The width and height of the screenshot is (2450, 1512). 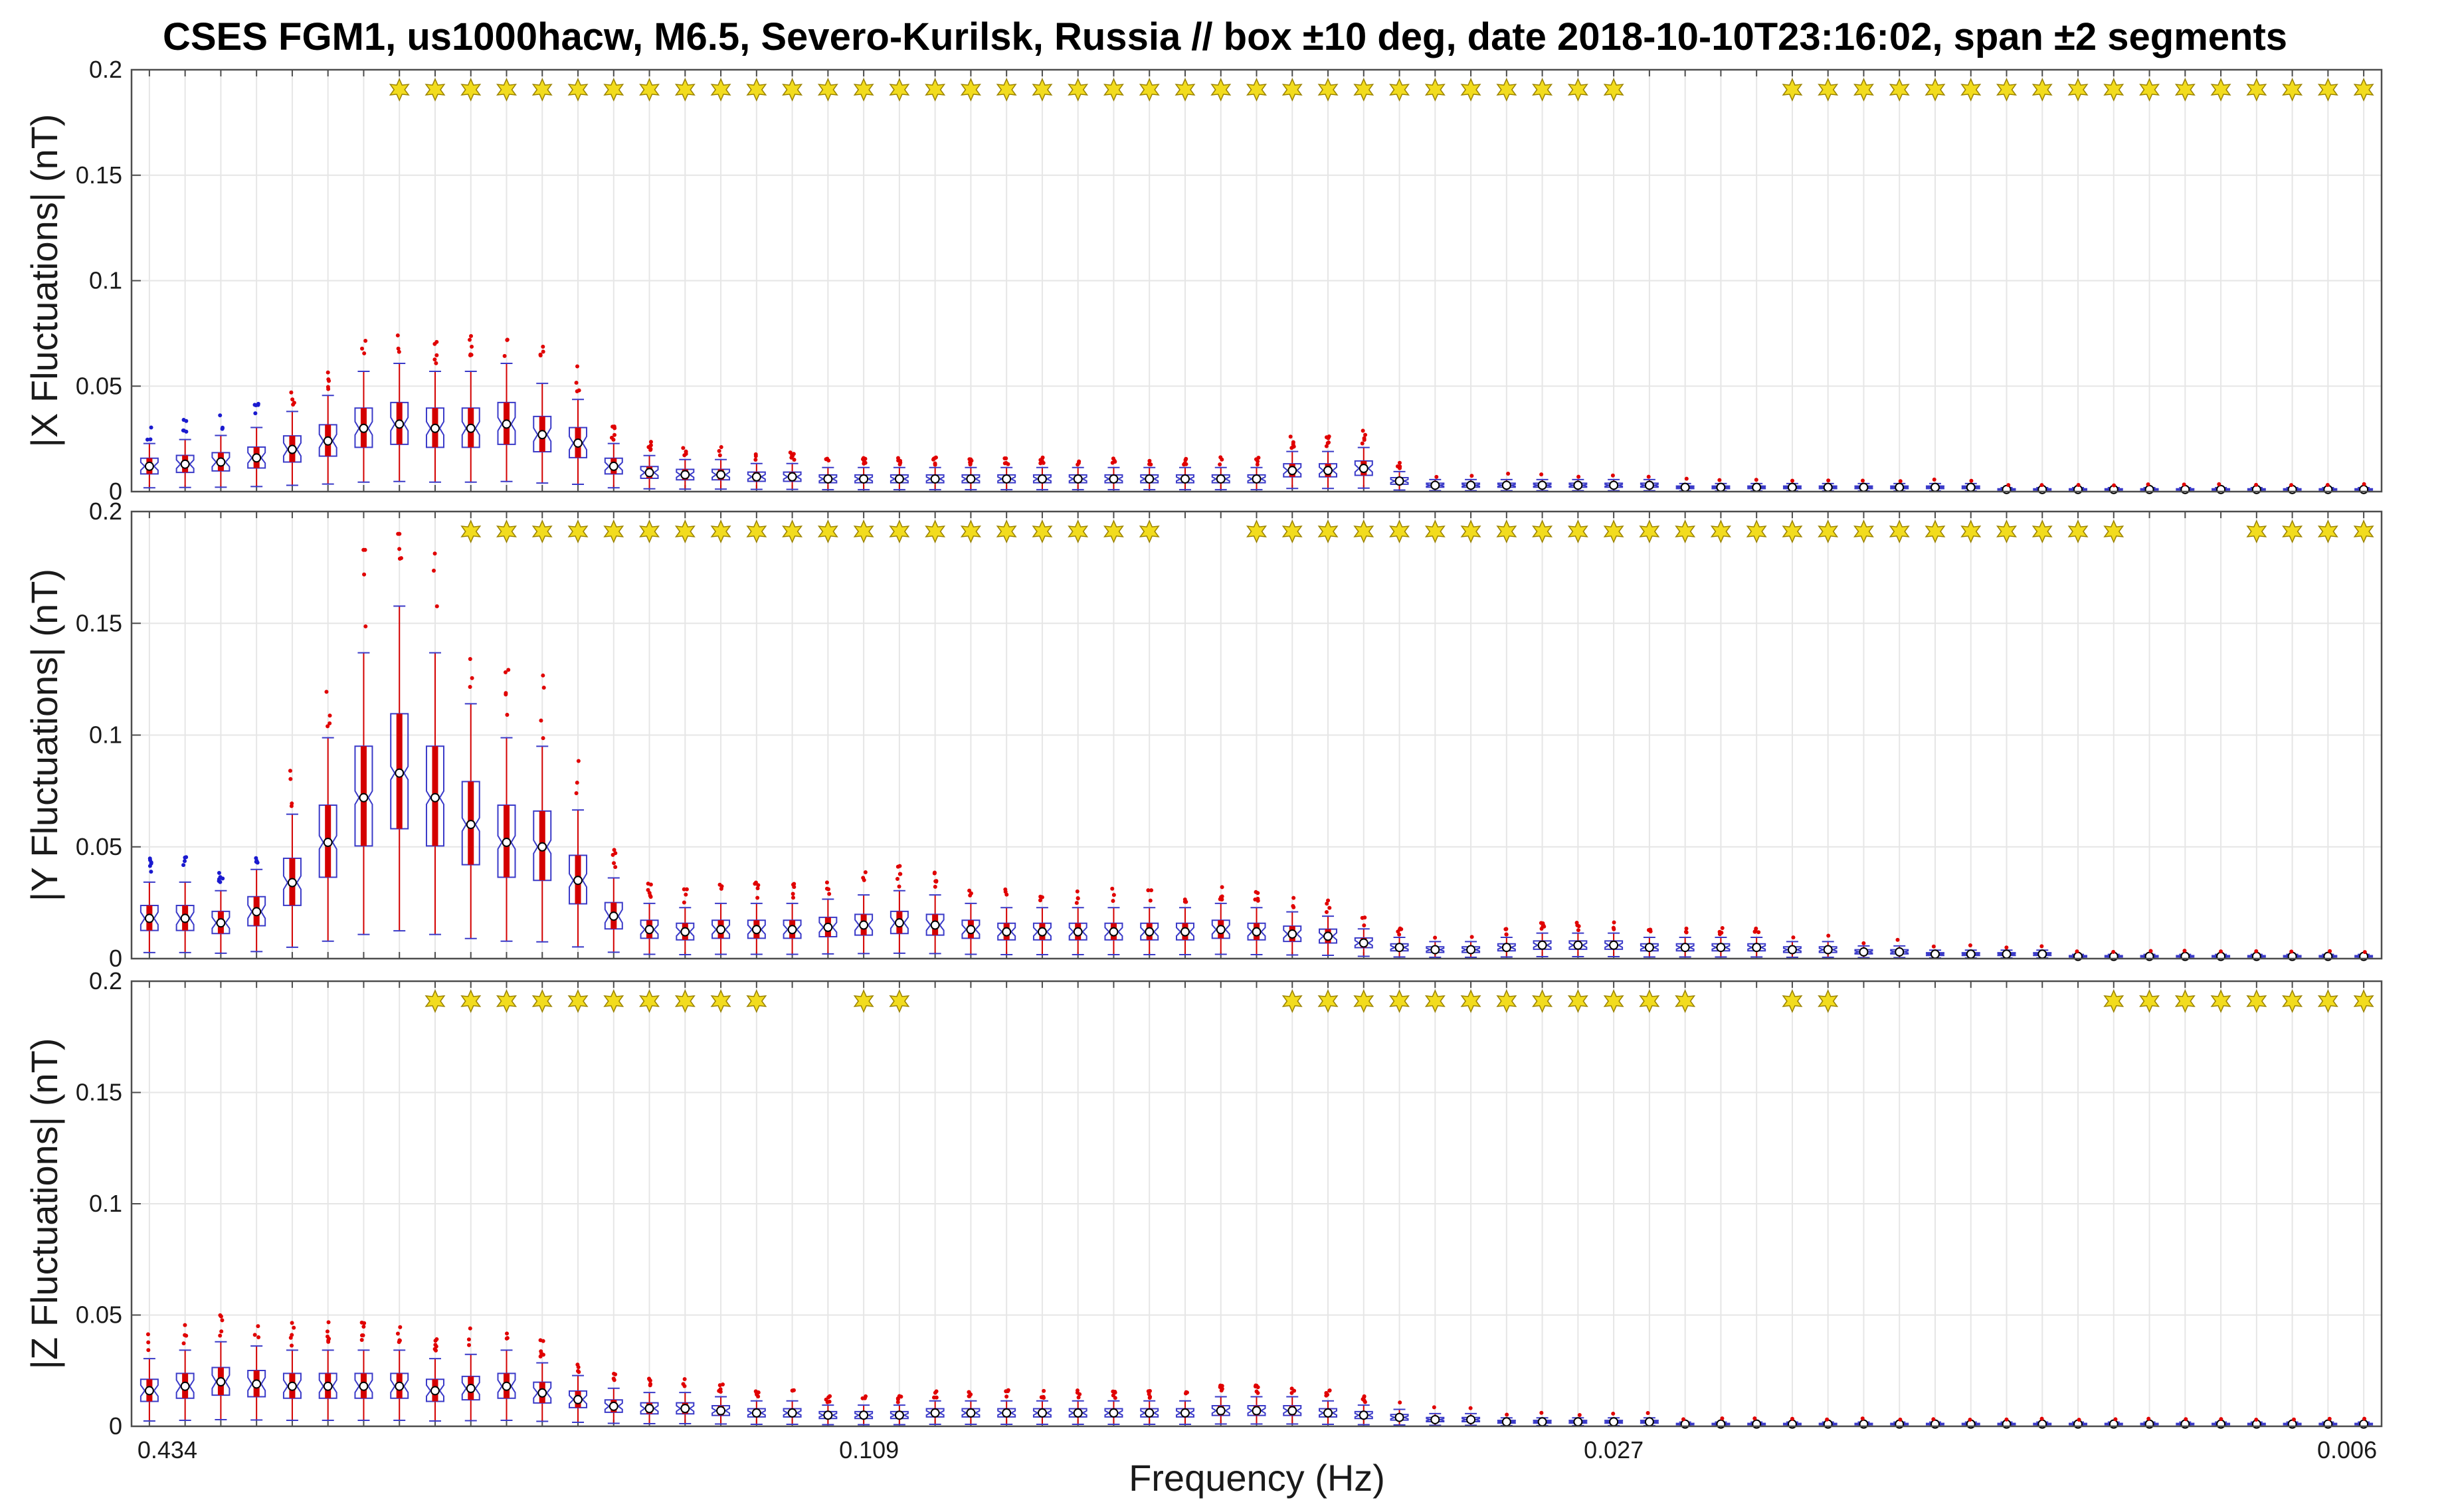 I want to click on y-tick-label: 0.2, so click(x=105, y=980).